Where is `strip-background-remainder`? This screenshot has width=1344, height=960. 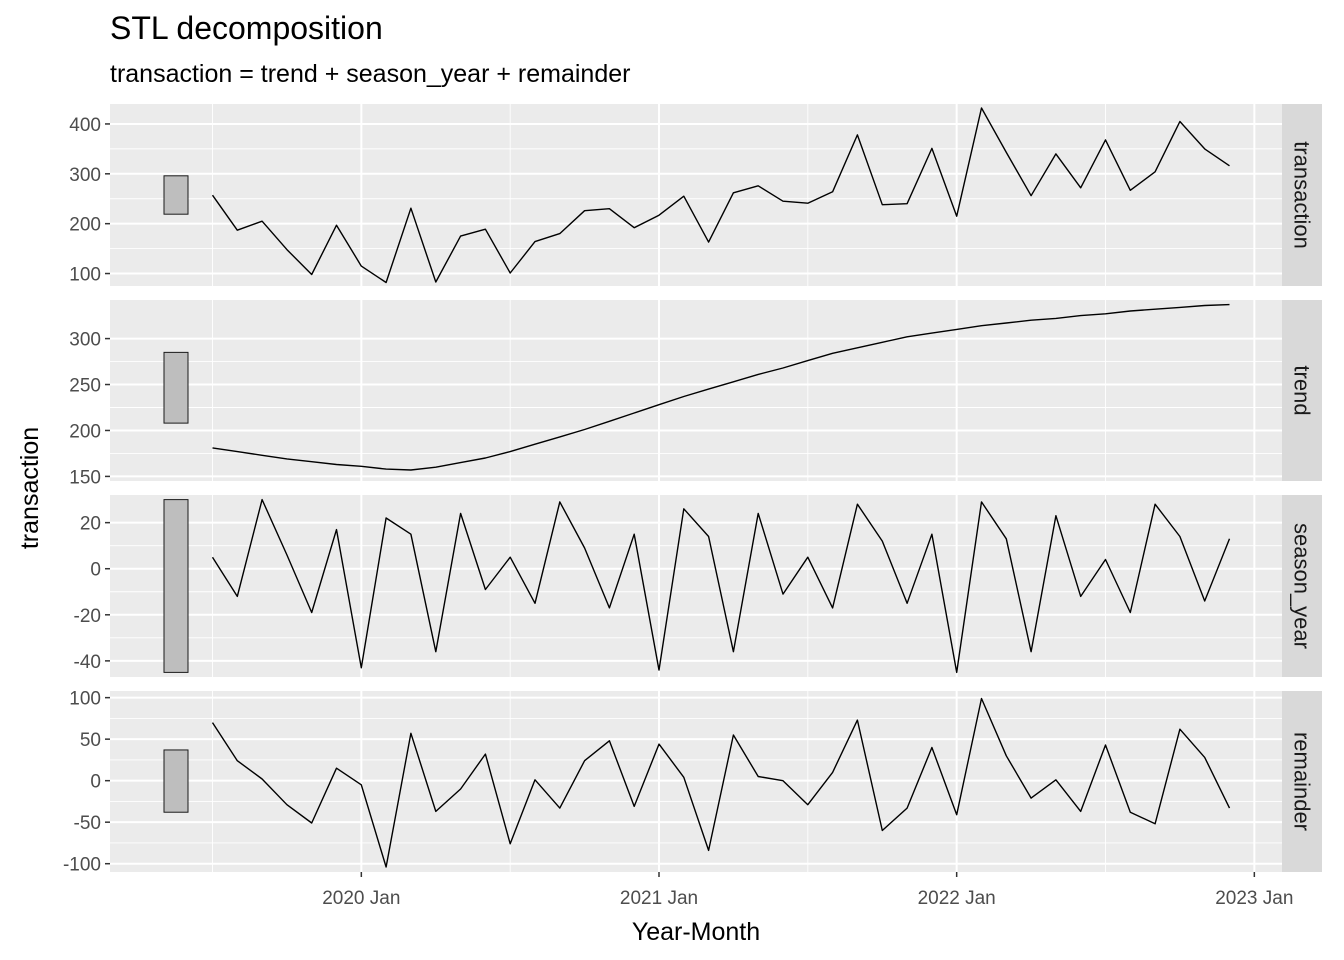 strip-background-remainder is located at coordinates (1302, 781).